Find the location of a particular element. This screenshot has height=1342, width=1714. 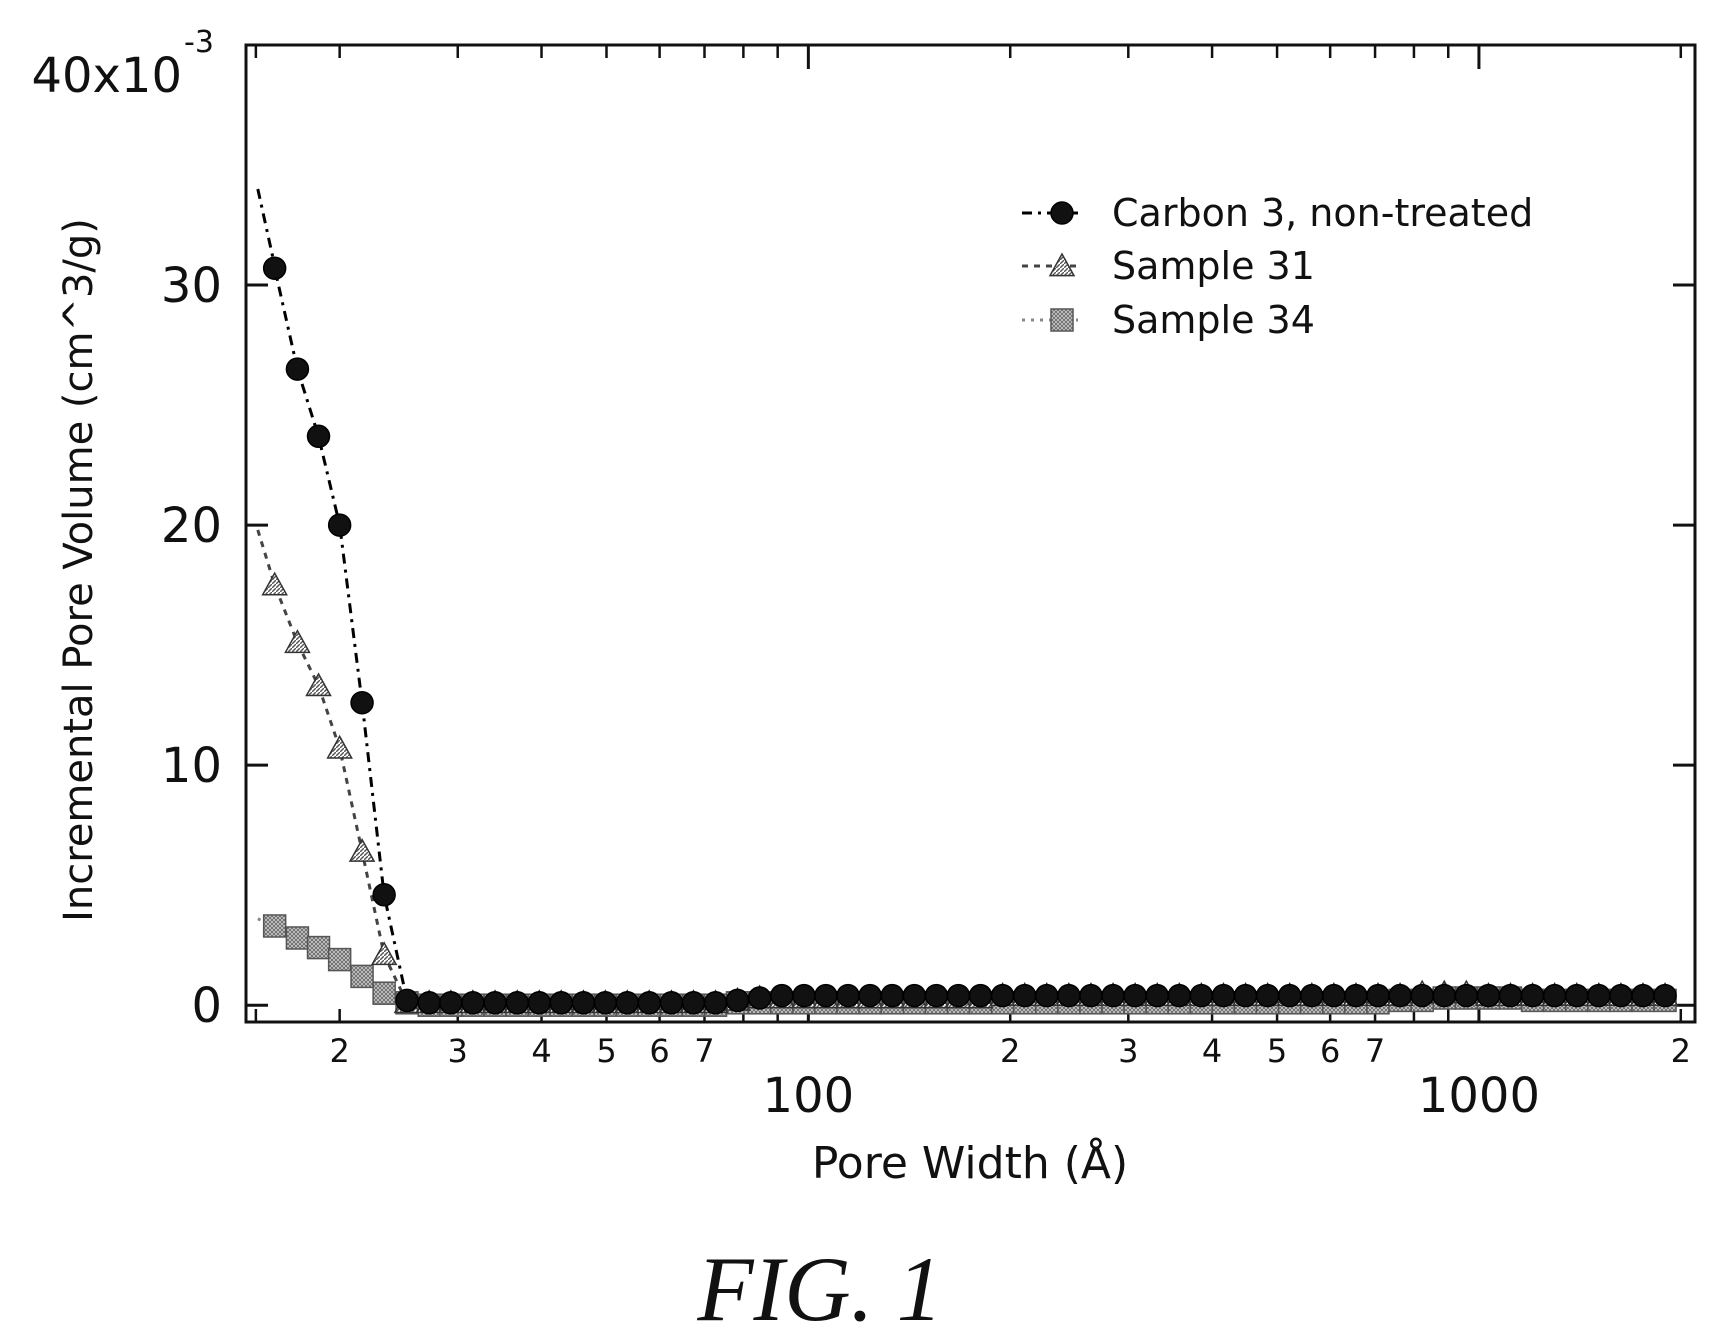

y-tick-label: 20 is located at coordinates (191, 526).